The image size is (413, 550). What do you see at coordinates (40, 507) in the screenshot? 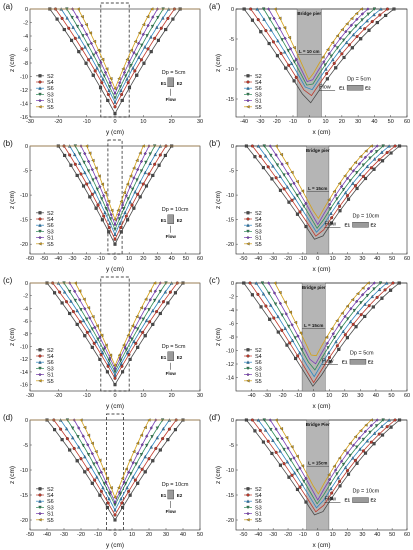
I see `legend-marker-S3` at bounding box center [40, 507].